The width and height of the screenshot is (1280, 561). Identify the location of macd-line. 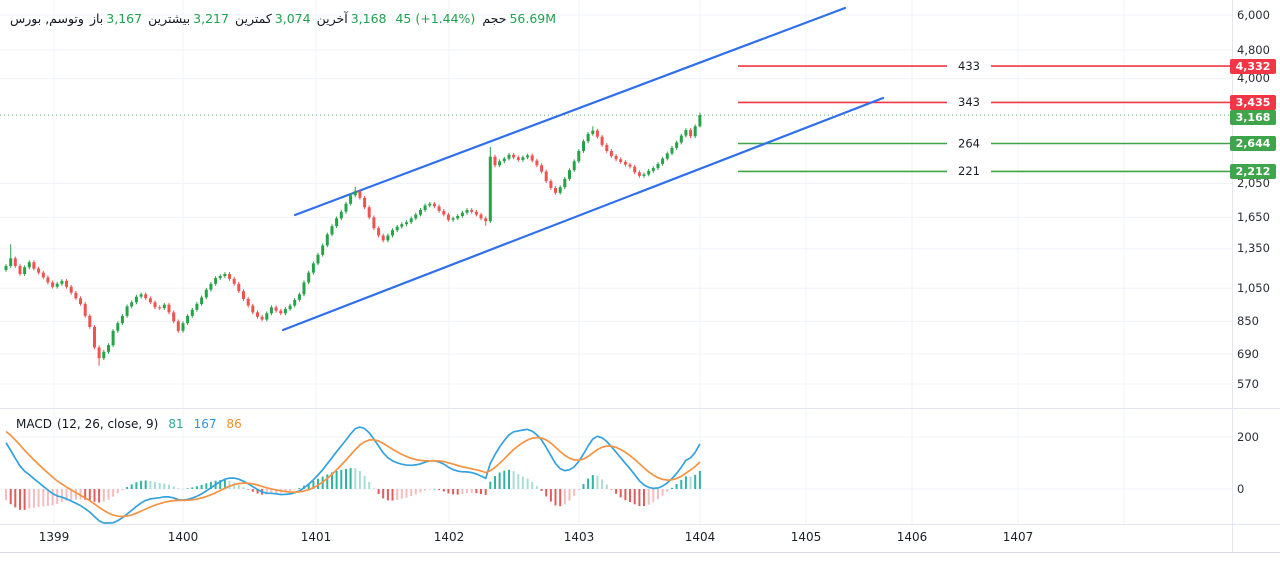
(353, 475).